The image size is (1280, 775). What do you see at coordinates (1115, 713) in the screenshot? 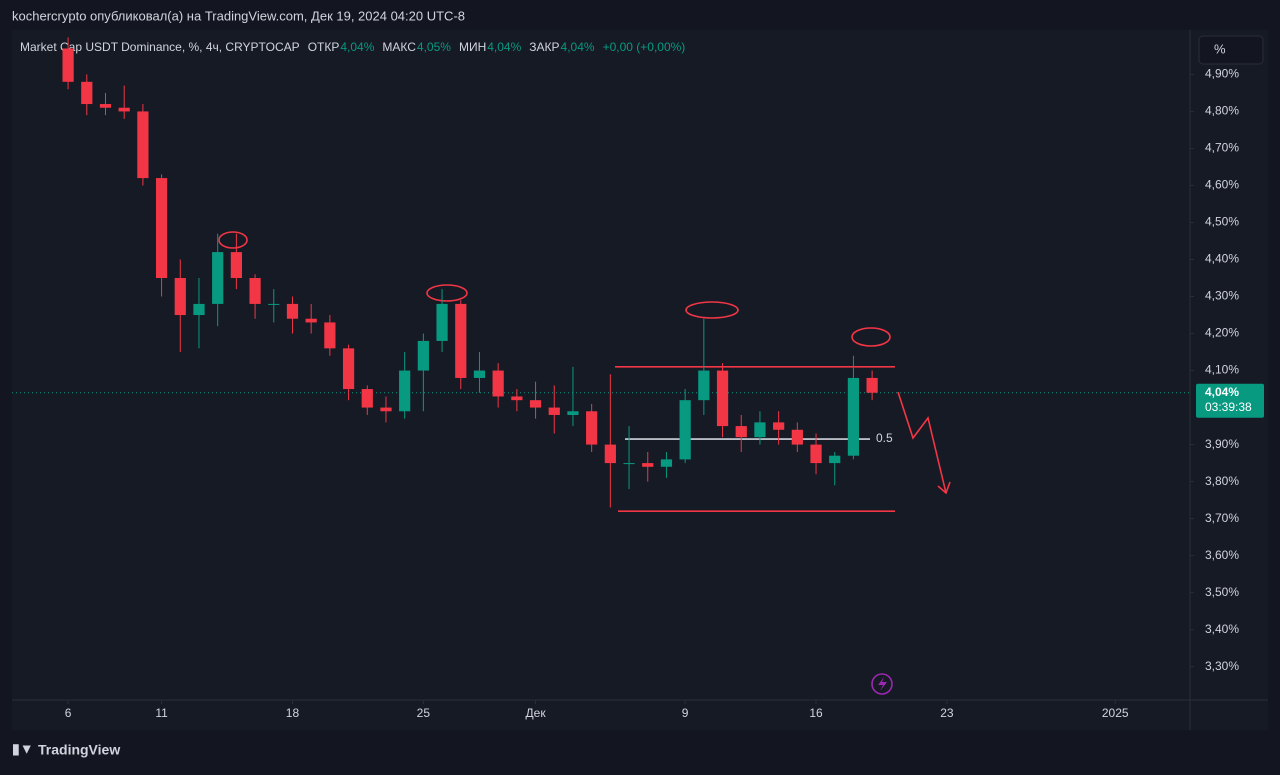
I see `x-tick-label: 2025` at bounding box center [1115, 713].